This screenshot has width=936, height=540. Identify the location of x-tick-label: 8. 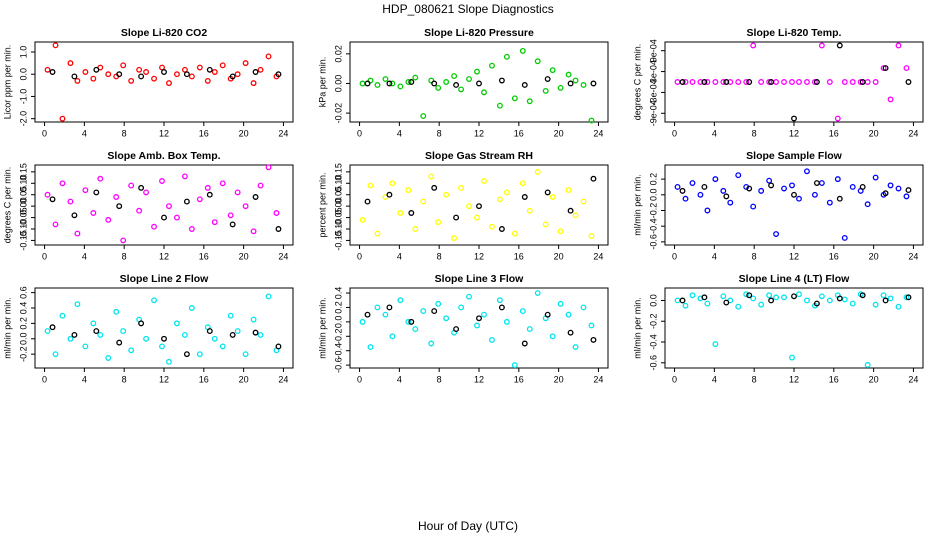
(439, 133).